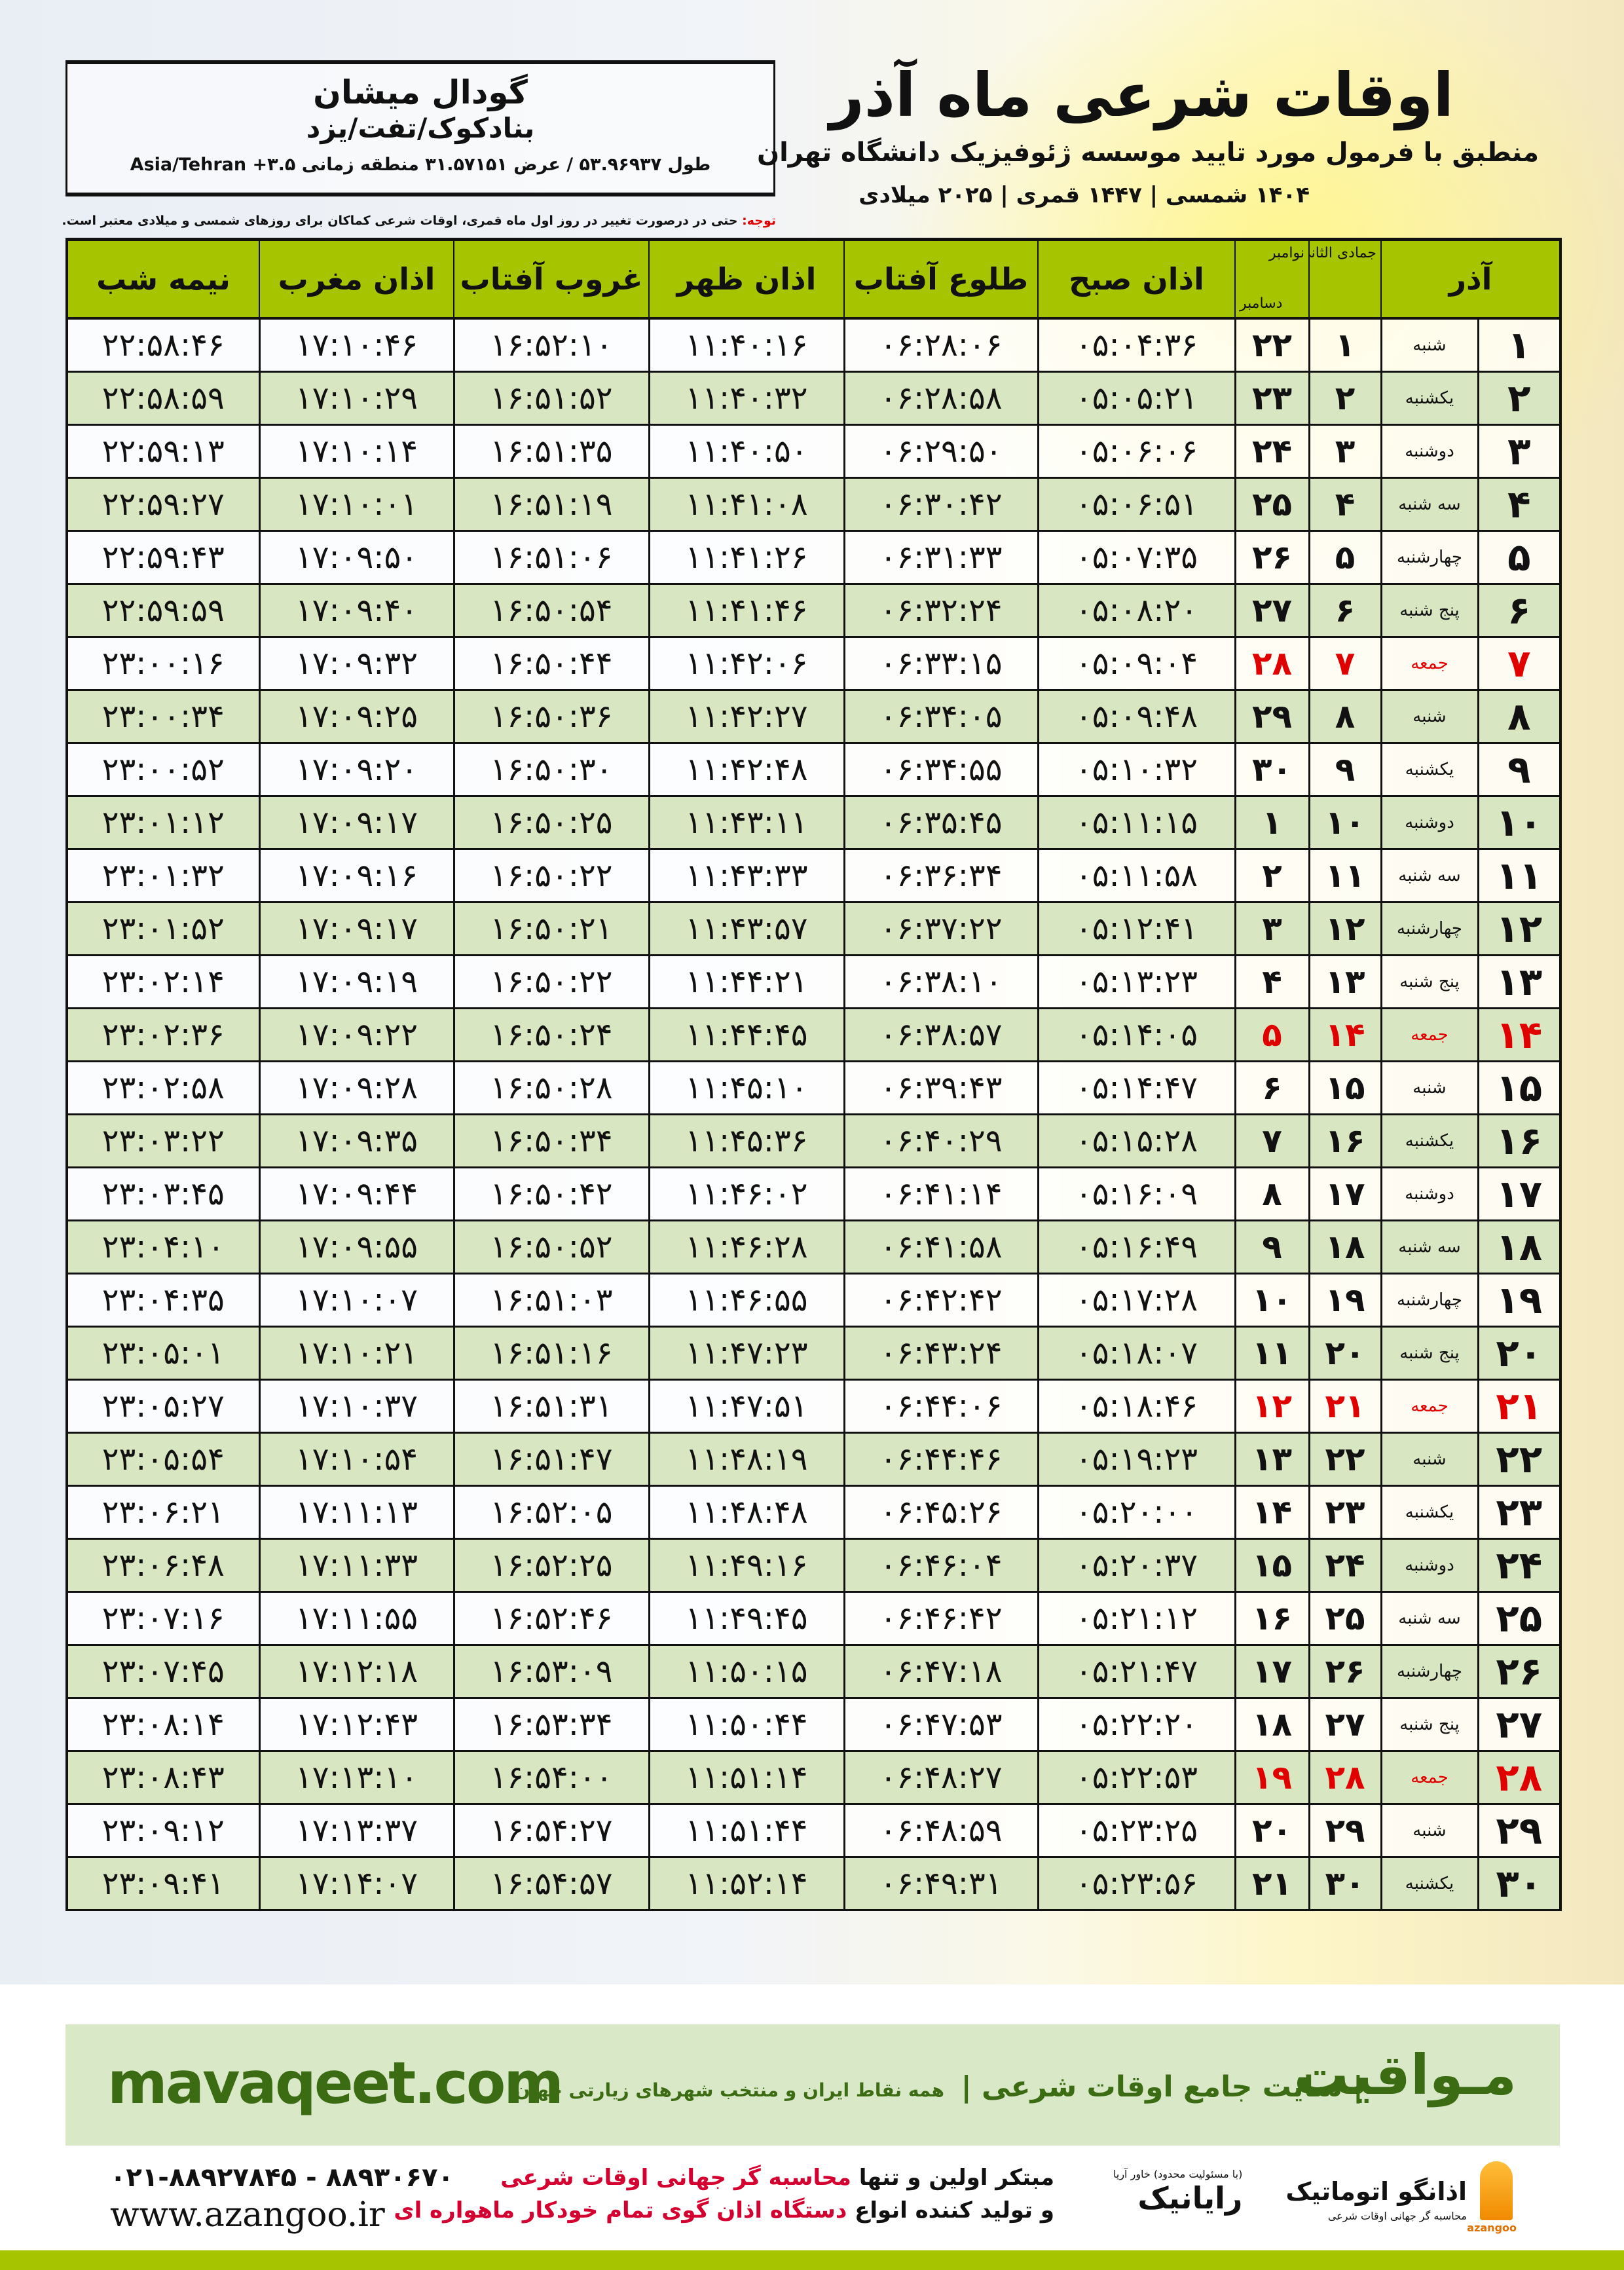 This screenshot has height=2270, width=1624. What do you see at coordinates (1136, 557) in the screenshot?
I see `fajr-time-cell: ۰۵:۰۷:۳۵` at bounding box center [1136, 557].